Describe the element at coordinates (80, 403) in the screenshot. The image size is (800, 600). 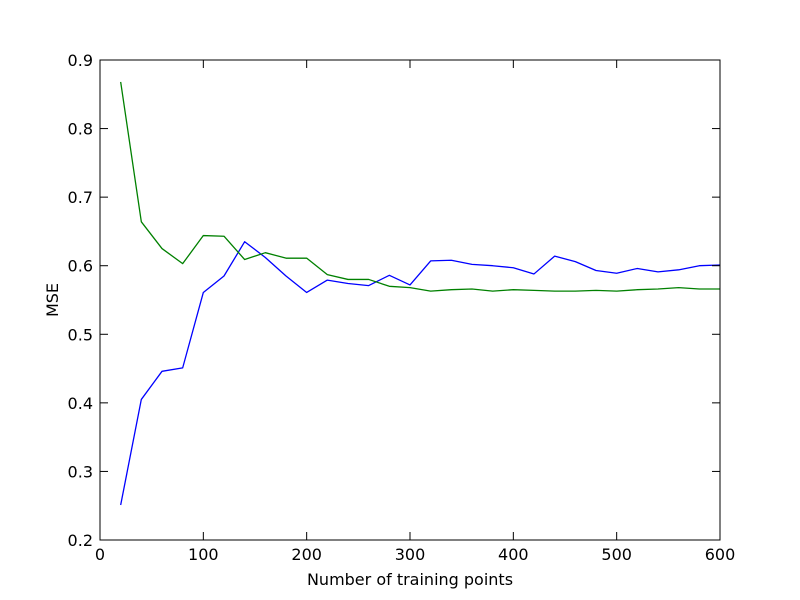
I see `y-tick-label: 0.4` at that location.